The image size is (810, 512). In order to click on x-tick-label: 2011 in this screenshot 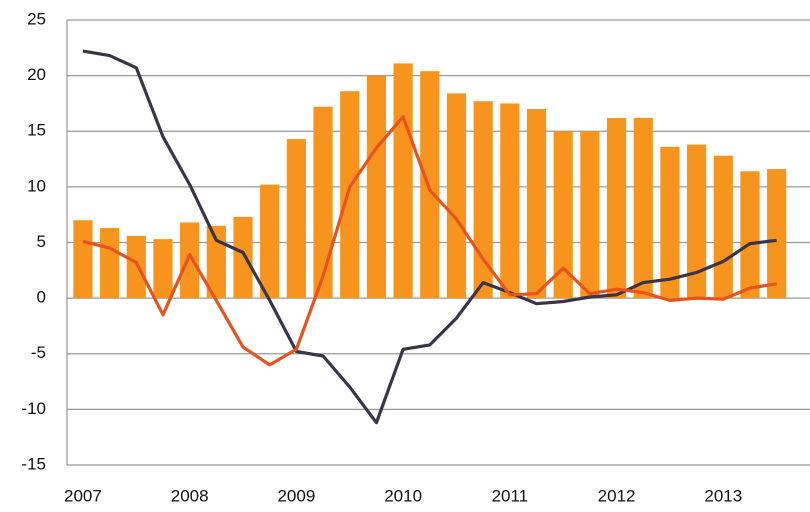, I will do `click(510, 495)`.